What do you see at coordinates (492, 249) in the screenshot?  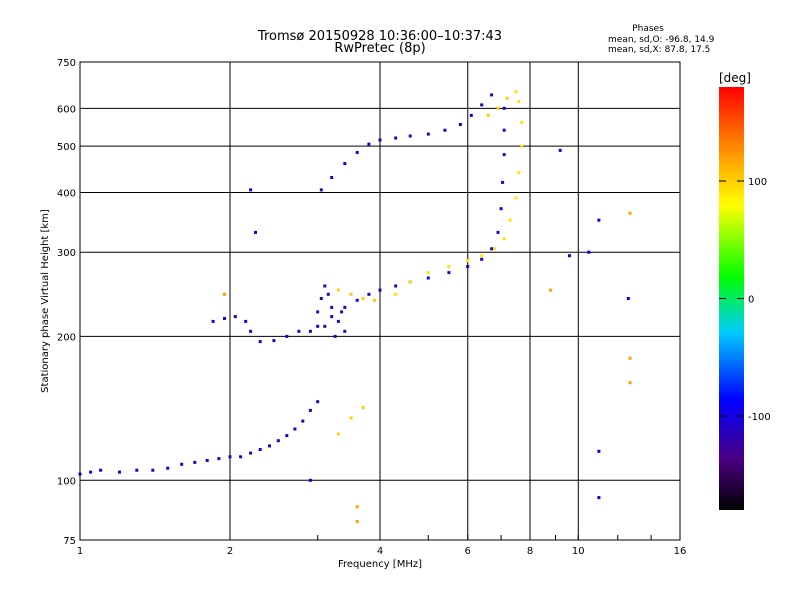 I see `echo-point-s1-p22` at bounding box center [492, 249].